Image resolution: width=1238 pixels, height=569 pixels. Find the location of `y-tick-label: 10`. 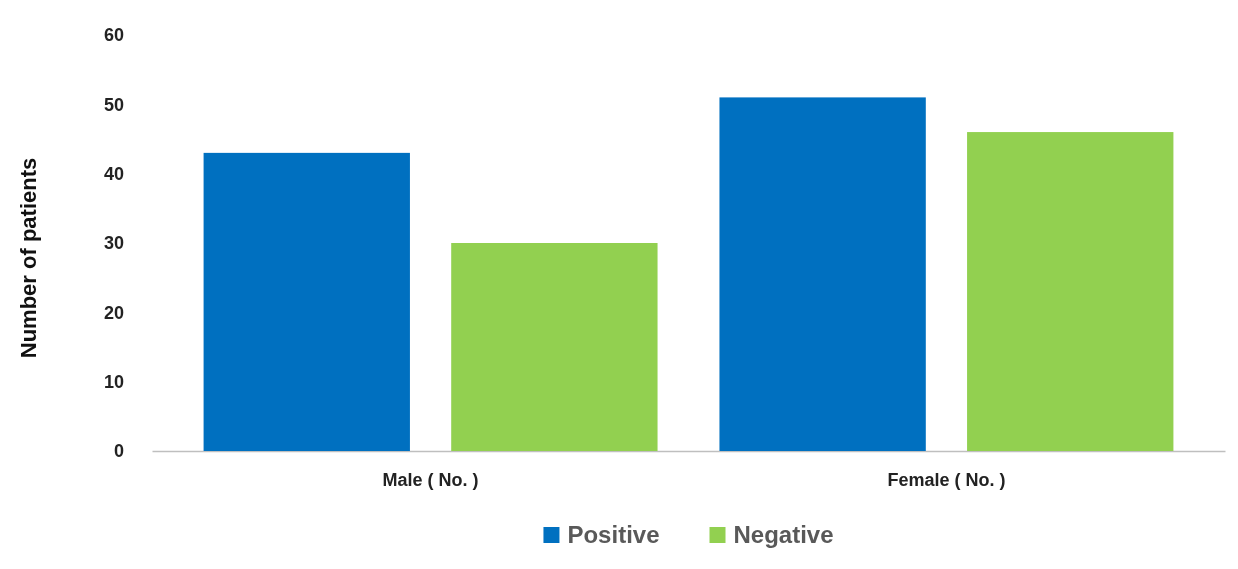

y-tick-label: 10 is located at coordinates (113, 381).